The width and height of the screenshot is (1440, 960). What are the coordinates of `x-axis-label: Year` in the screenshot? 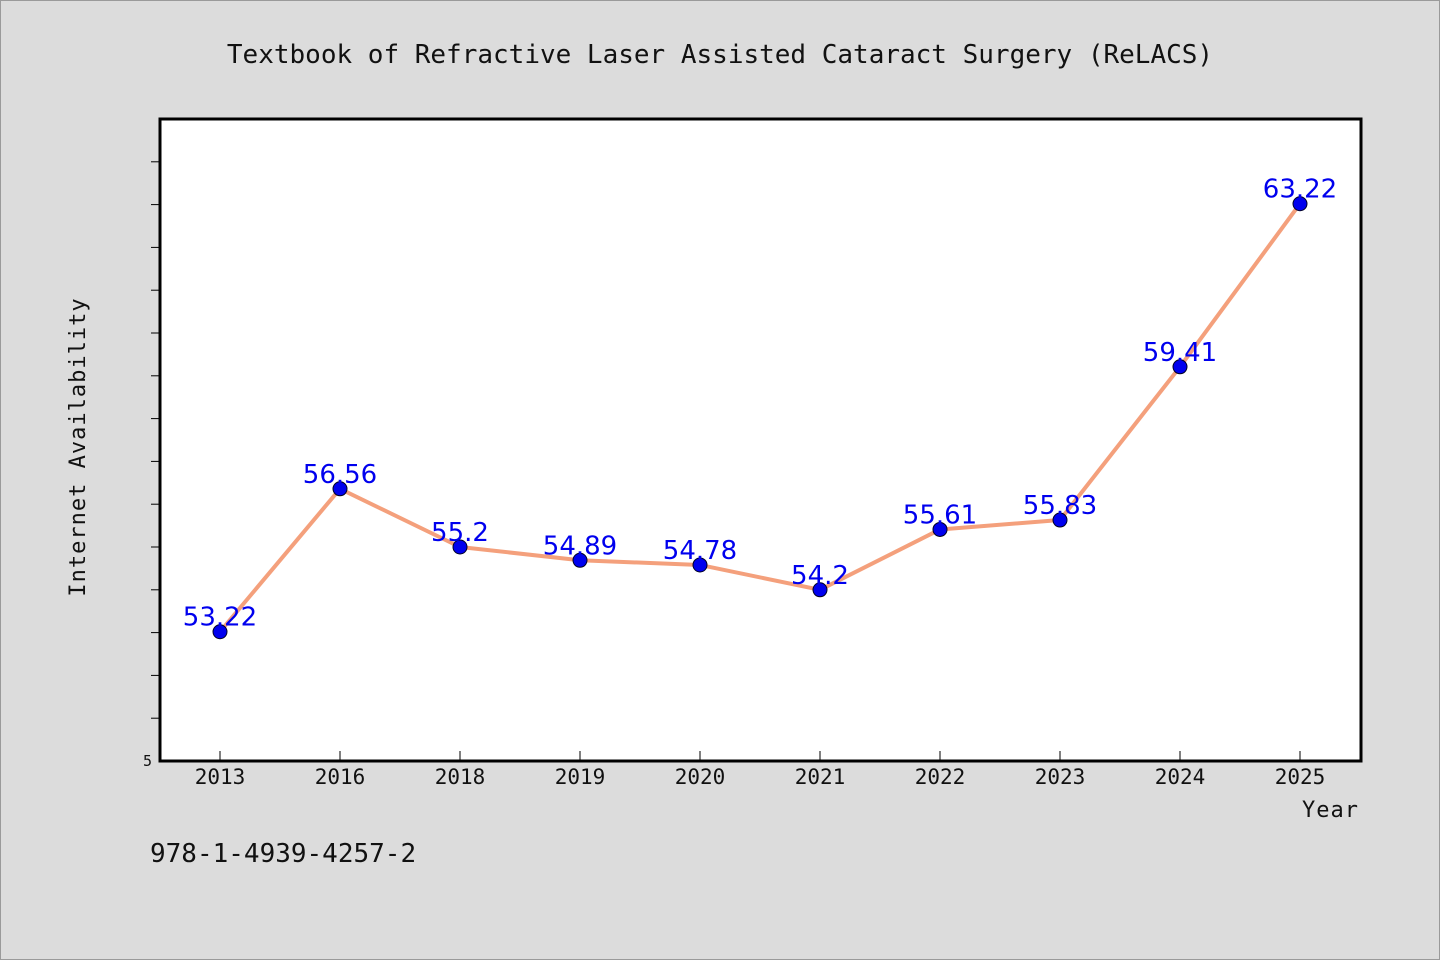 It's located at (1330, 810).